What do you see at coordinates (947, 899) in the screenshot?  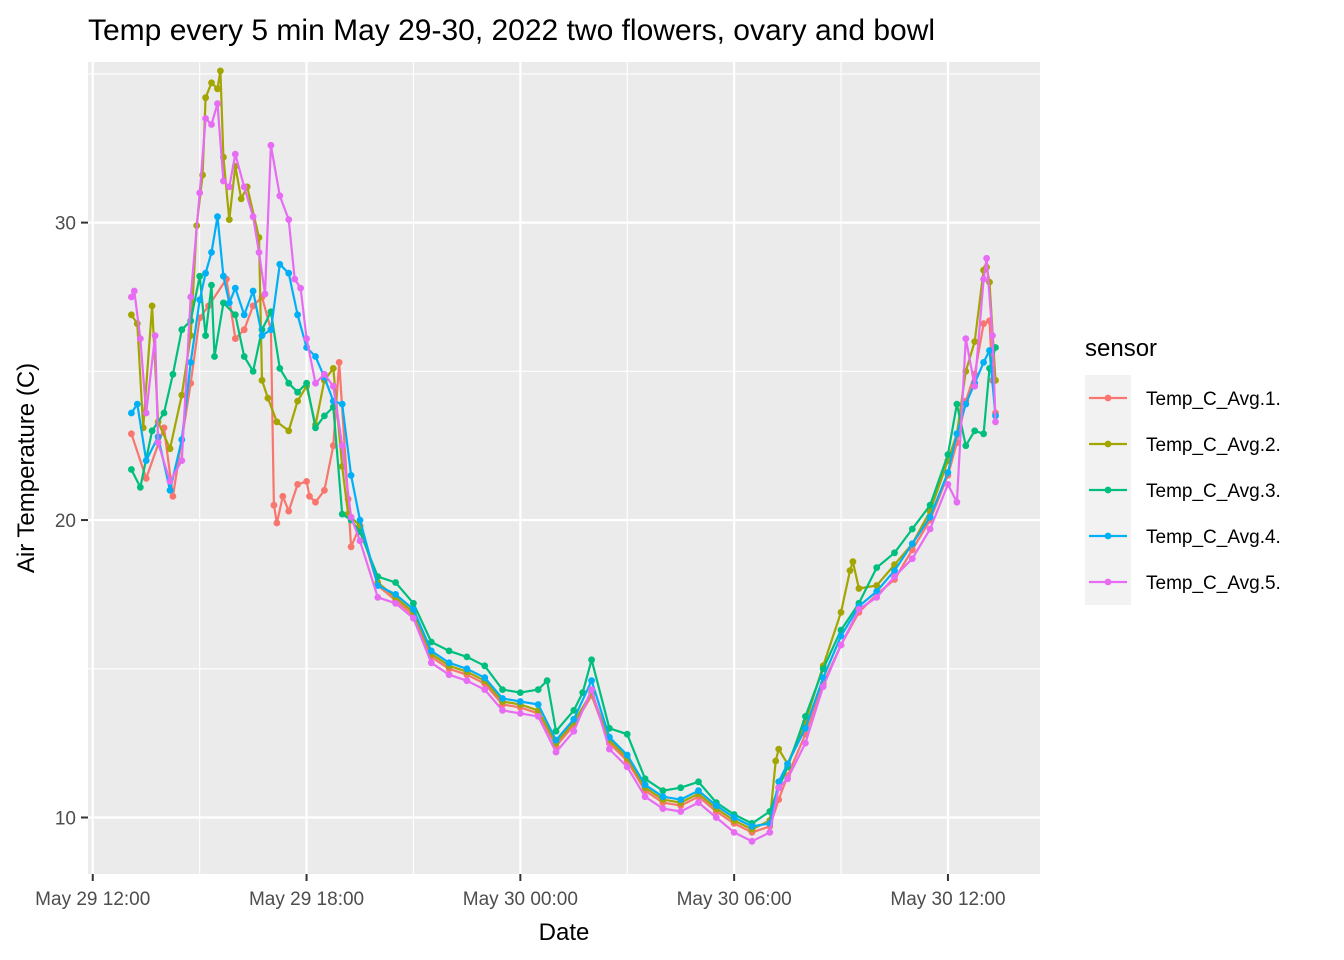 I see `x-tick-label: May 30 12:00` at bounding box center [947, 899].